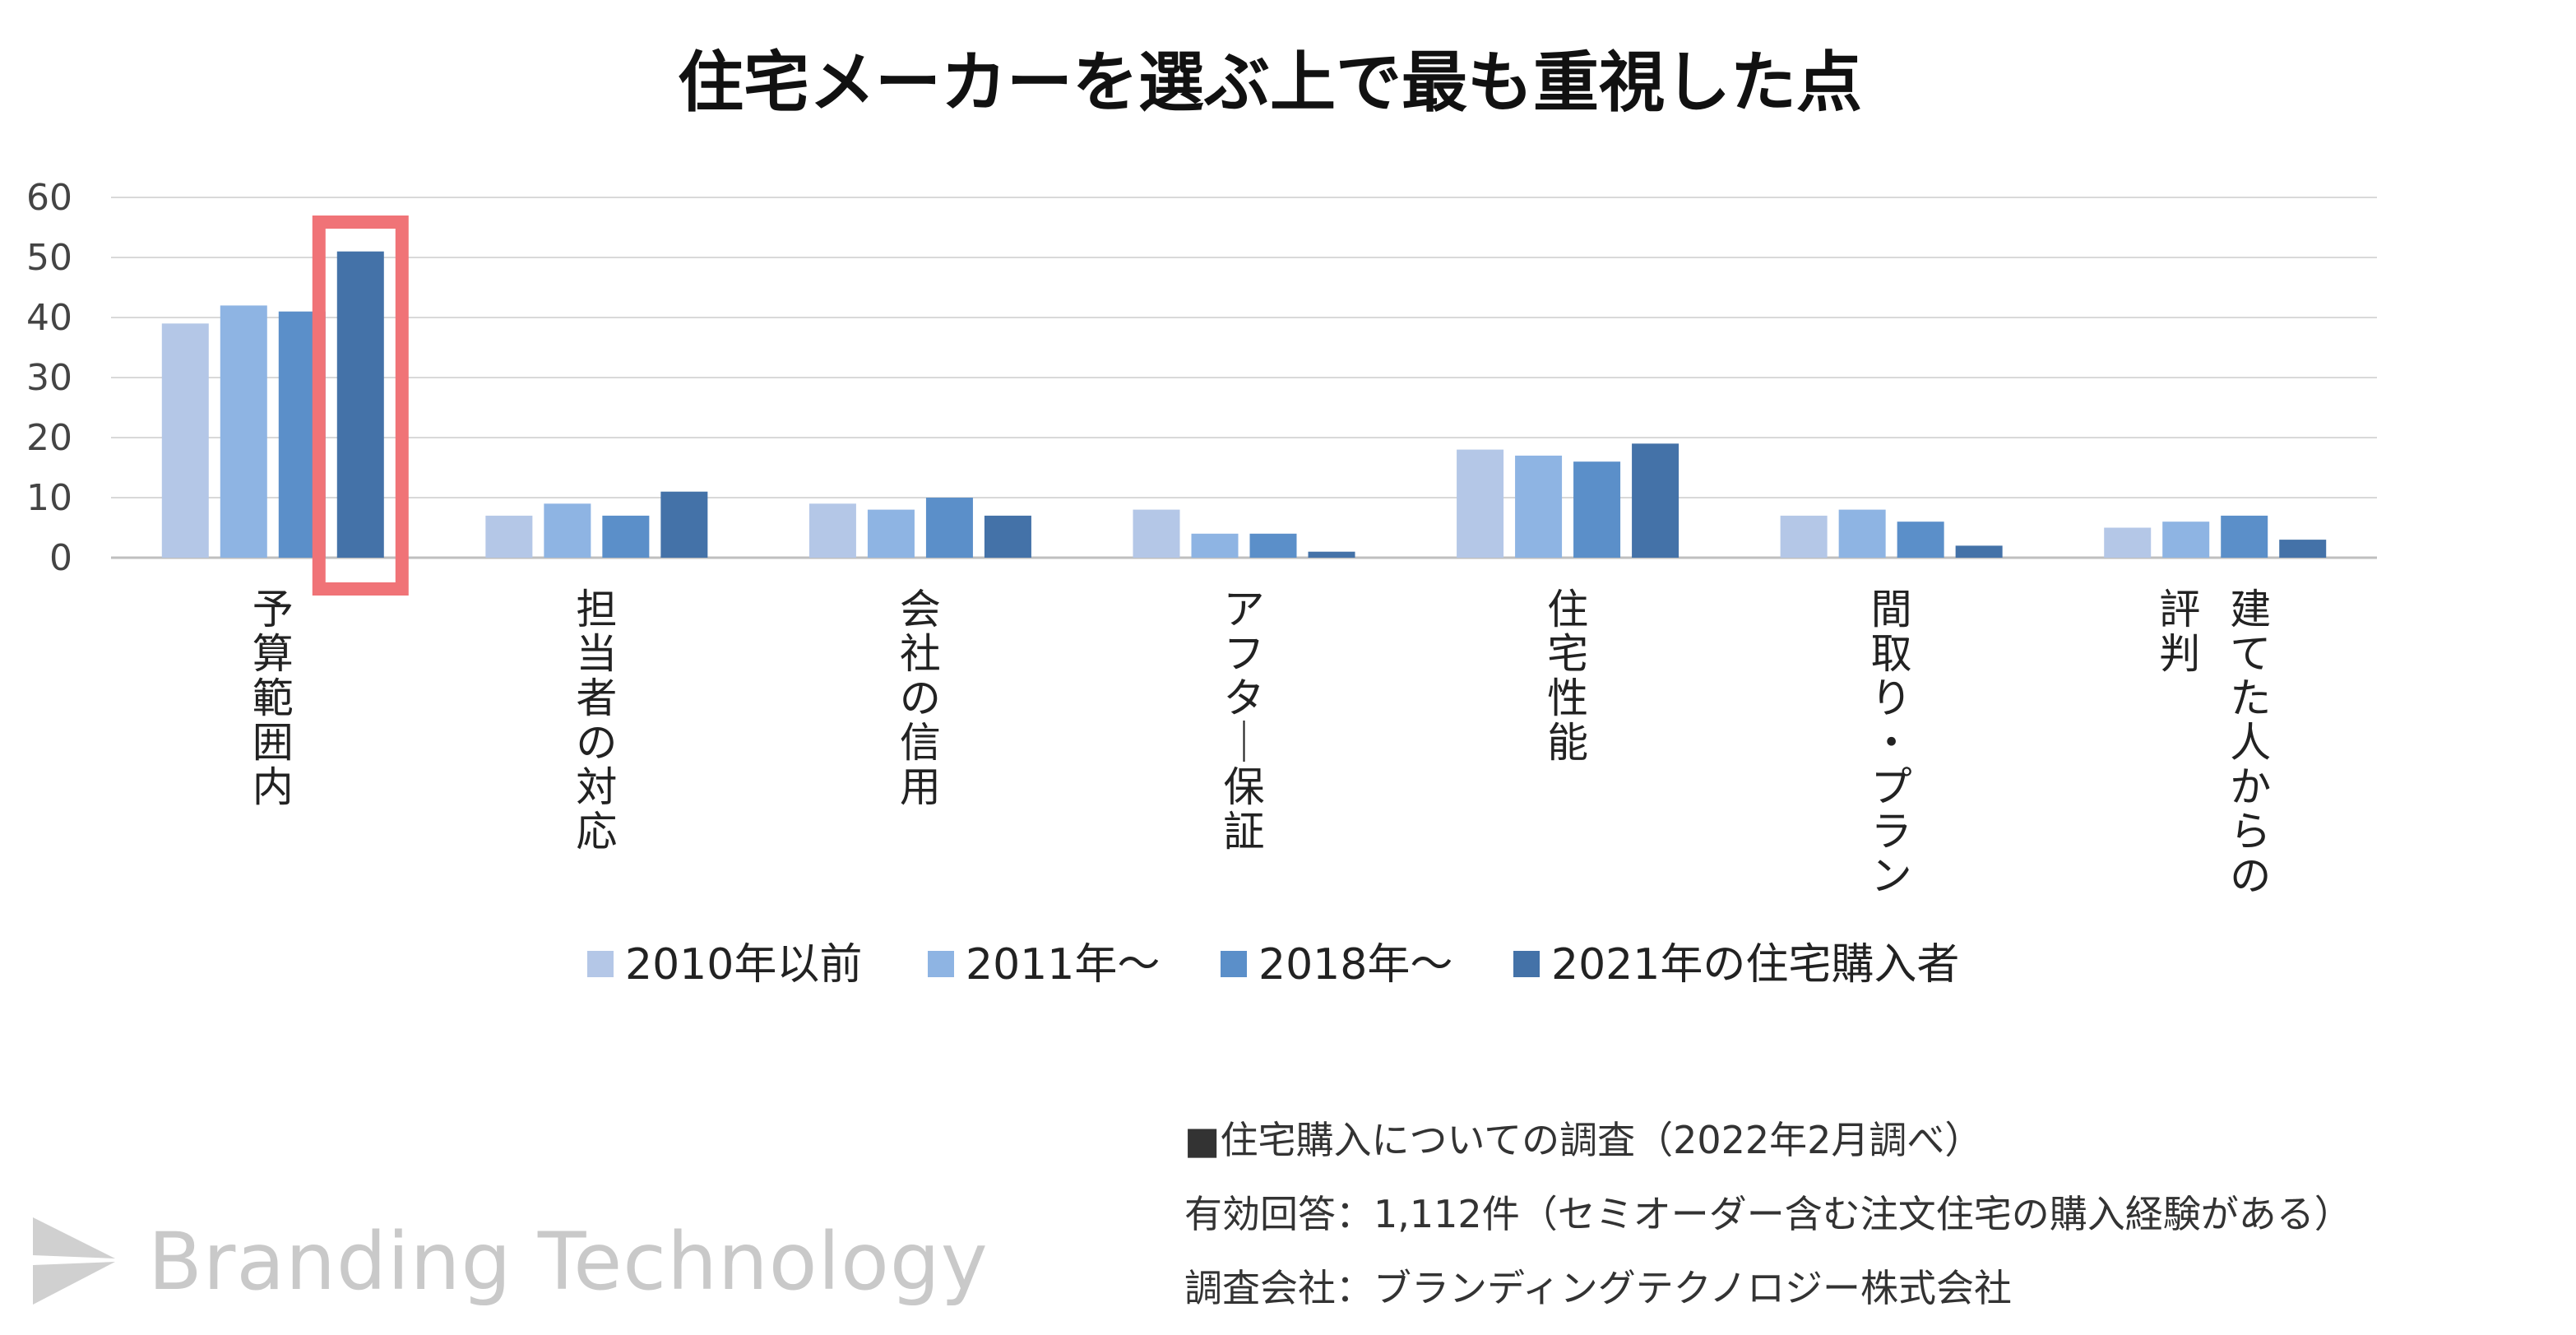 The image size is (2576, 1335). I want to click on y-tick-label: 0, so click(60, 558).